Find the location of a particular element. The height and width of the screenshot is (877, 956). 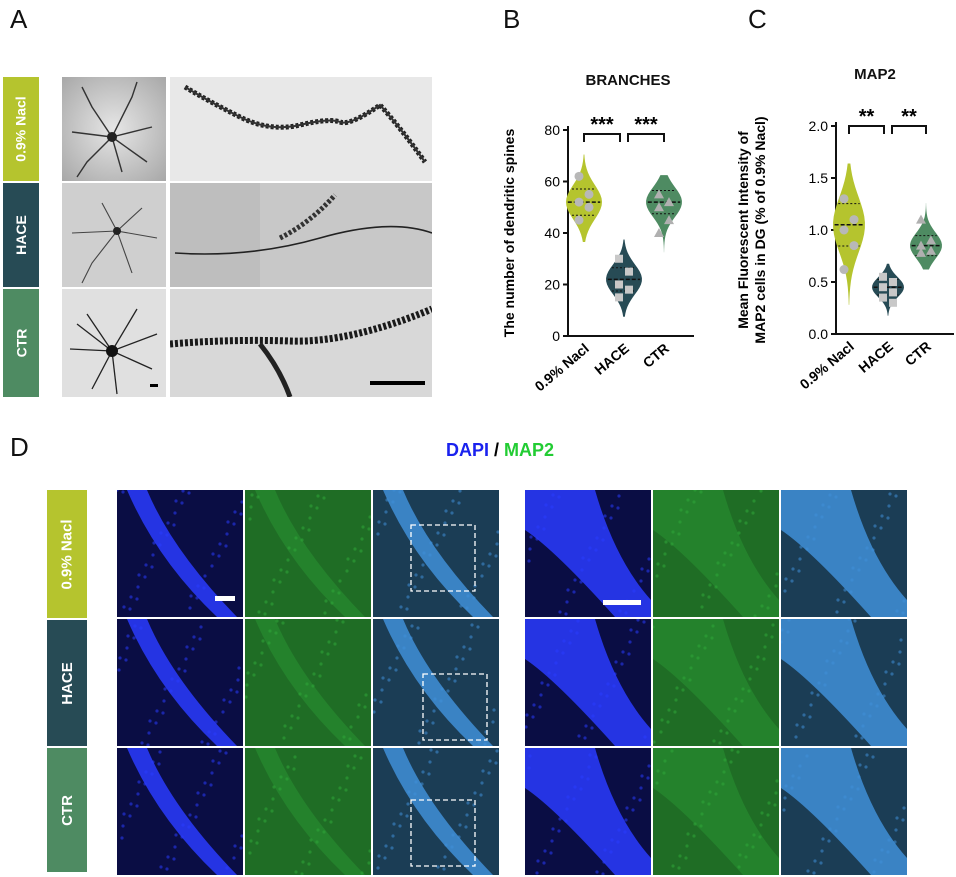

y-tick-label: 0.0 is located at coordinates (819, 334).